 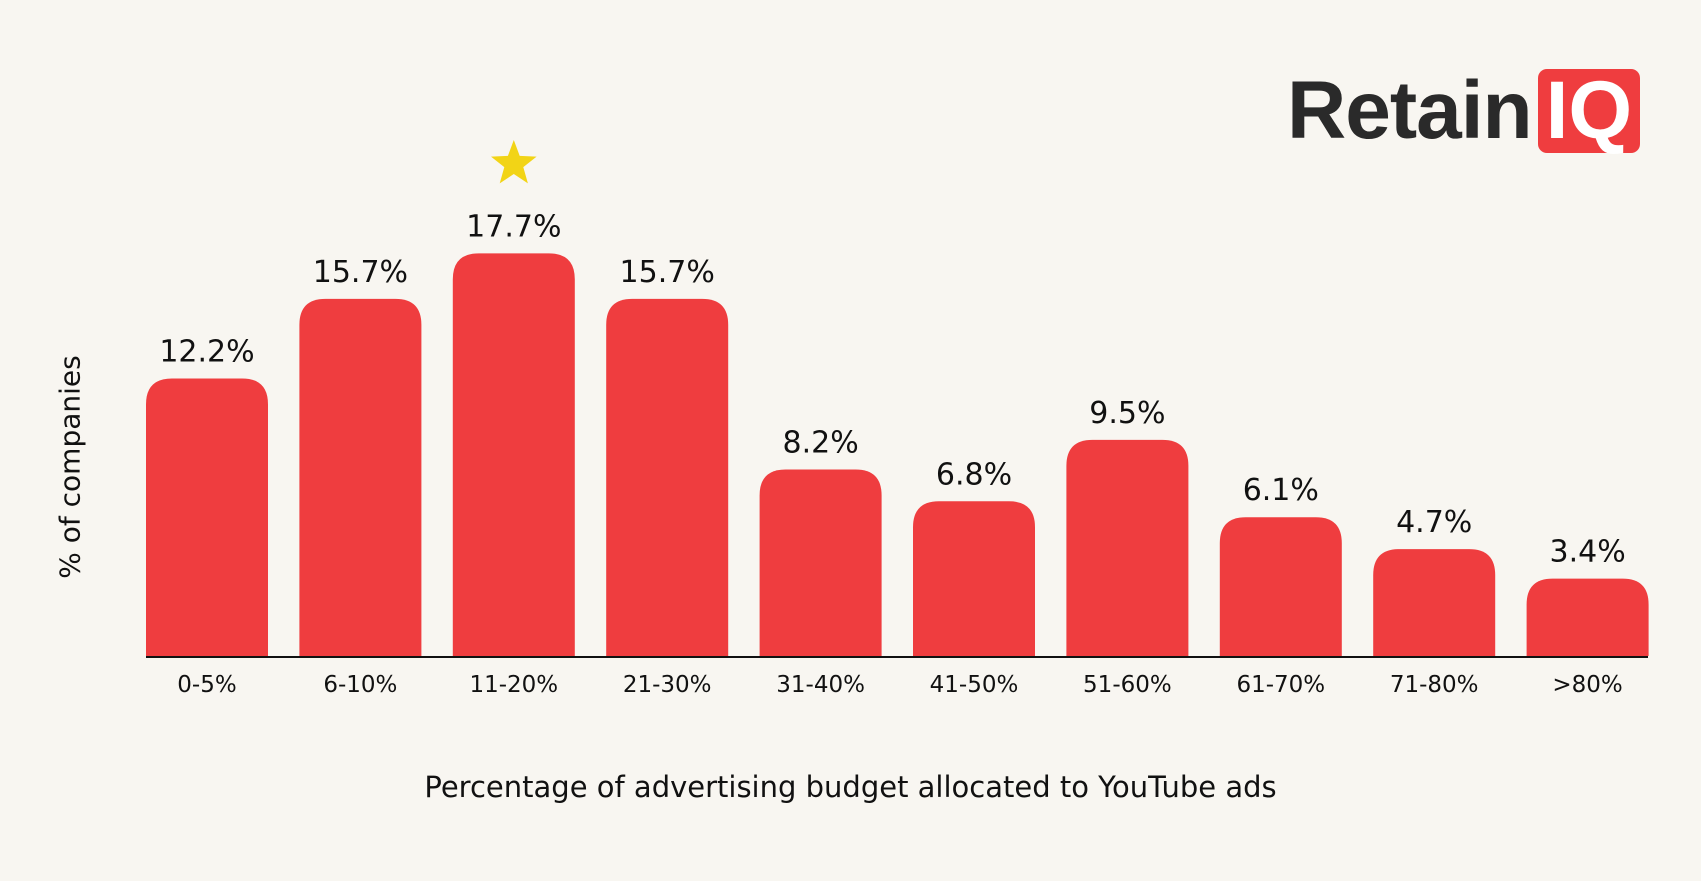 What do you see at coordinates (1587, 552) in the screenshot?
I see `data-label: 3.4%` at bounding box center [1587, 552].